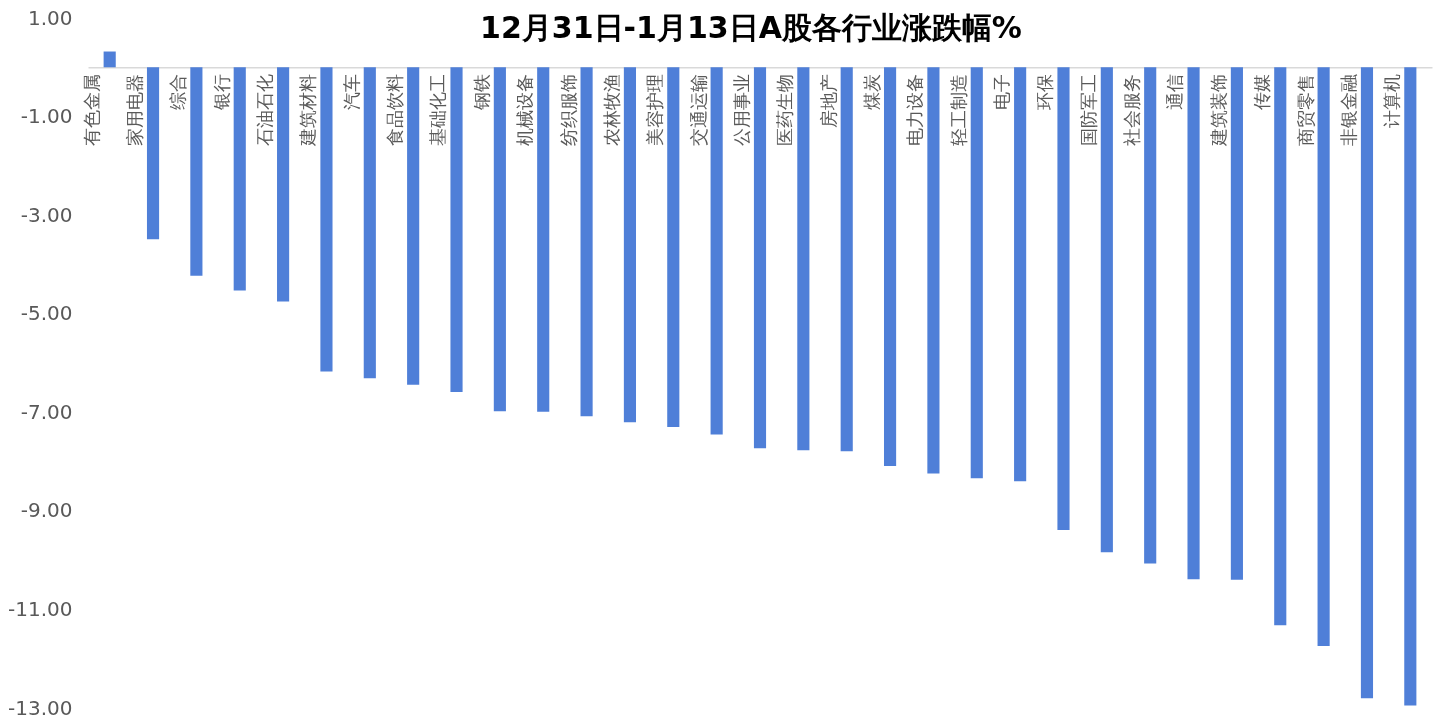 Image resolution: width=1440 pixels, height=722 pixels. What do you see at coordinates (871, 91) in the screenshot?
I see `x-tick-label: 煤炭` at bounding box center [871, 91].